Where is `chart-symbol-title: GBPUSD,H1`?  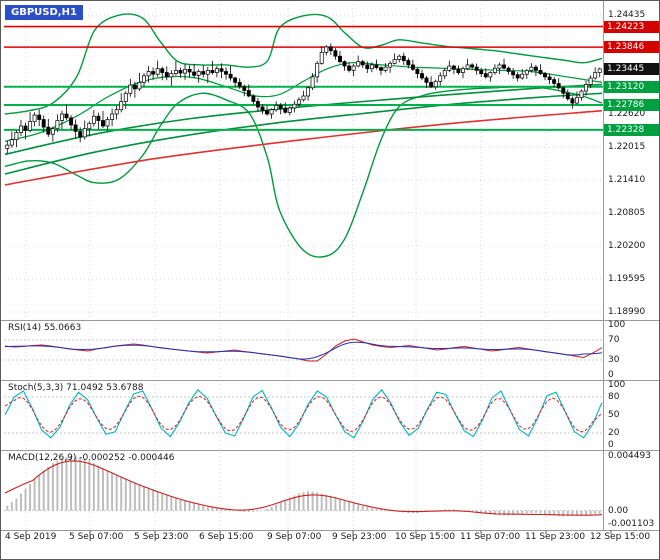 chart-symbol-title: GBPUSD,H1 is located at coordinates (44, 12).